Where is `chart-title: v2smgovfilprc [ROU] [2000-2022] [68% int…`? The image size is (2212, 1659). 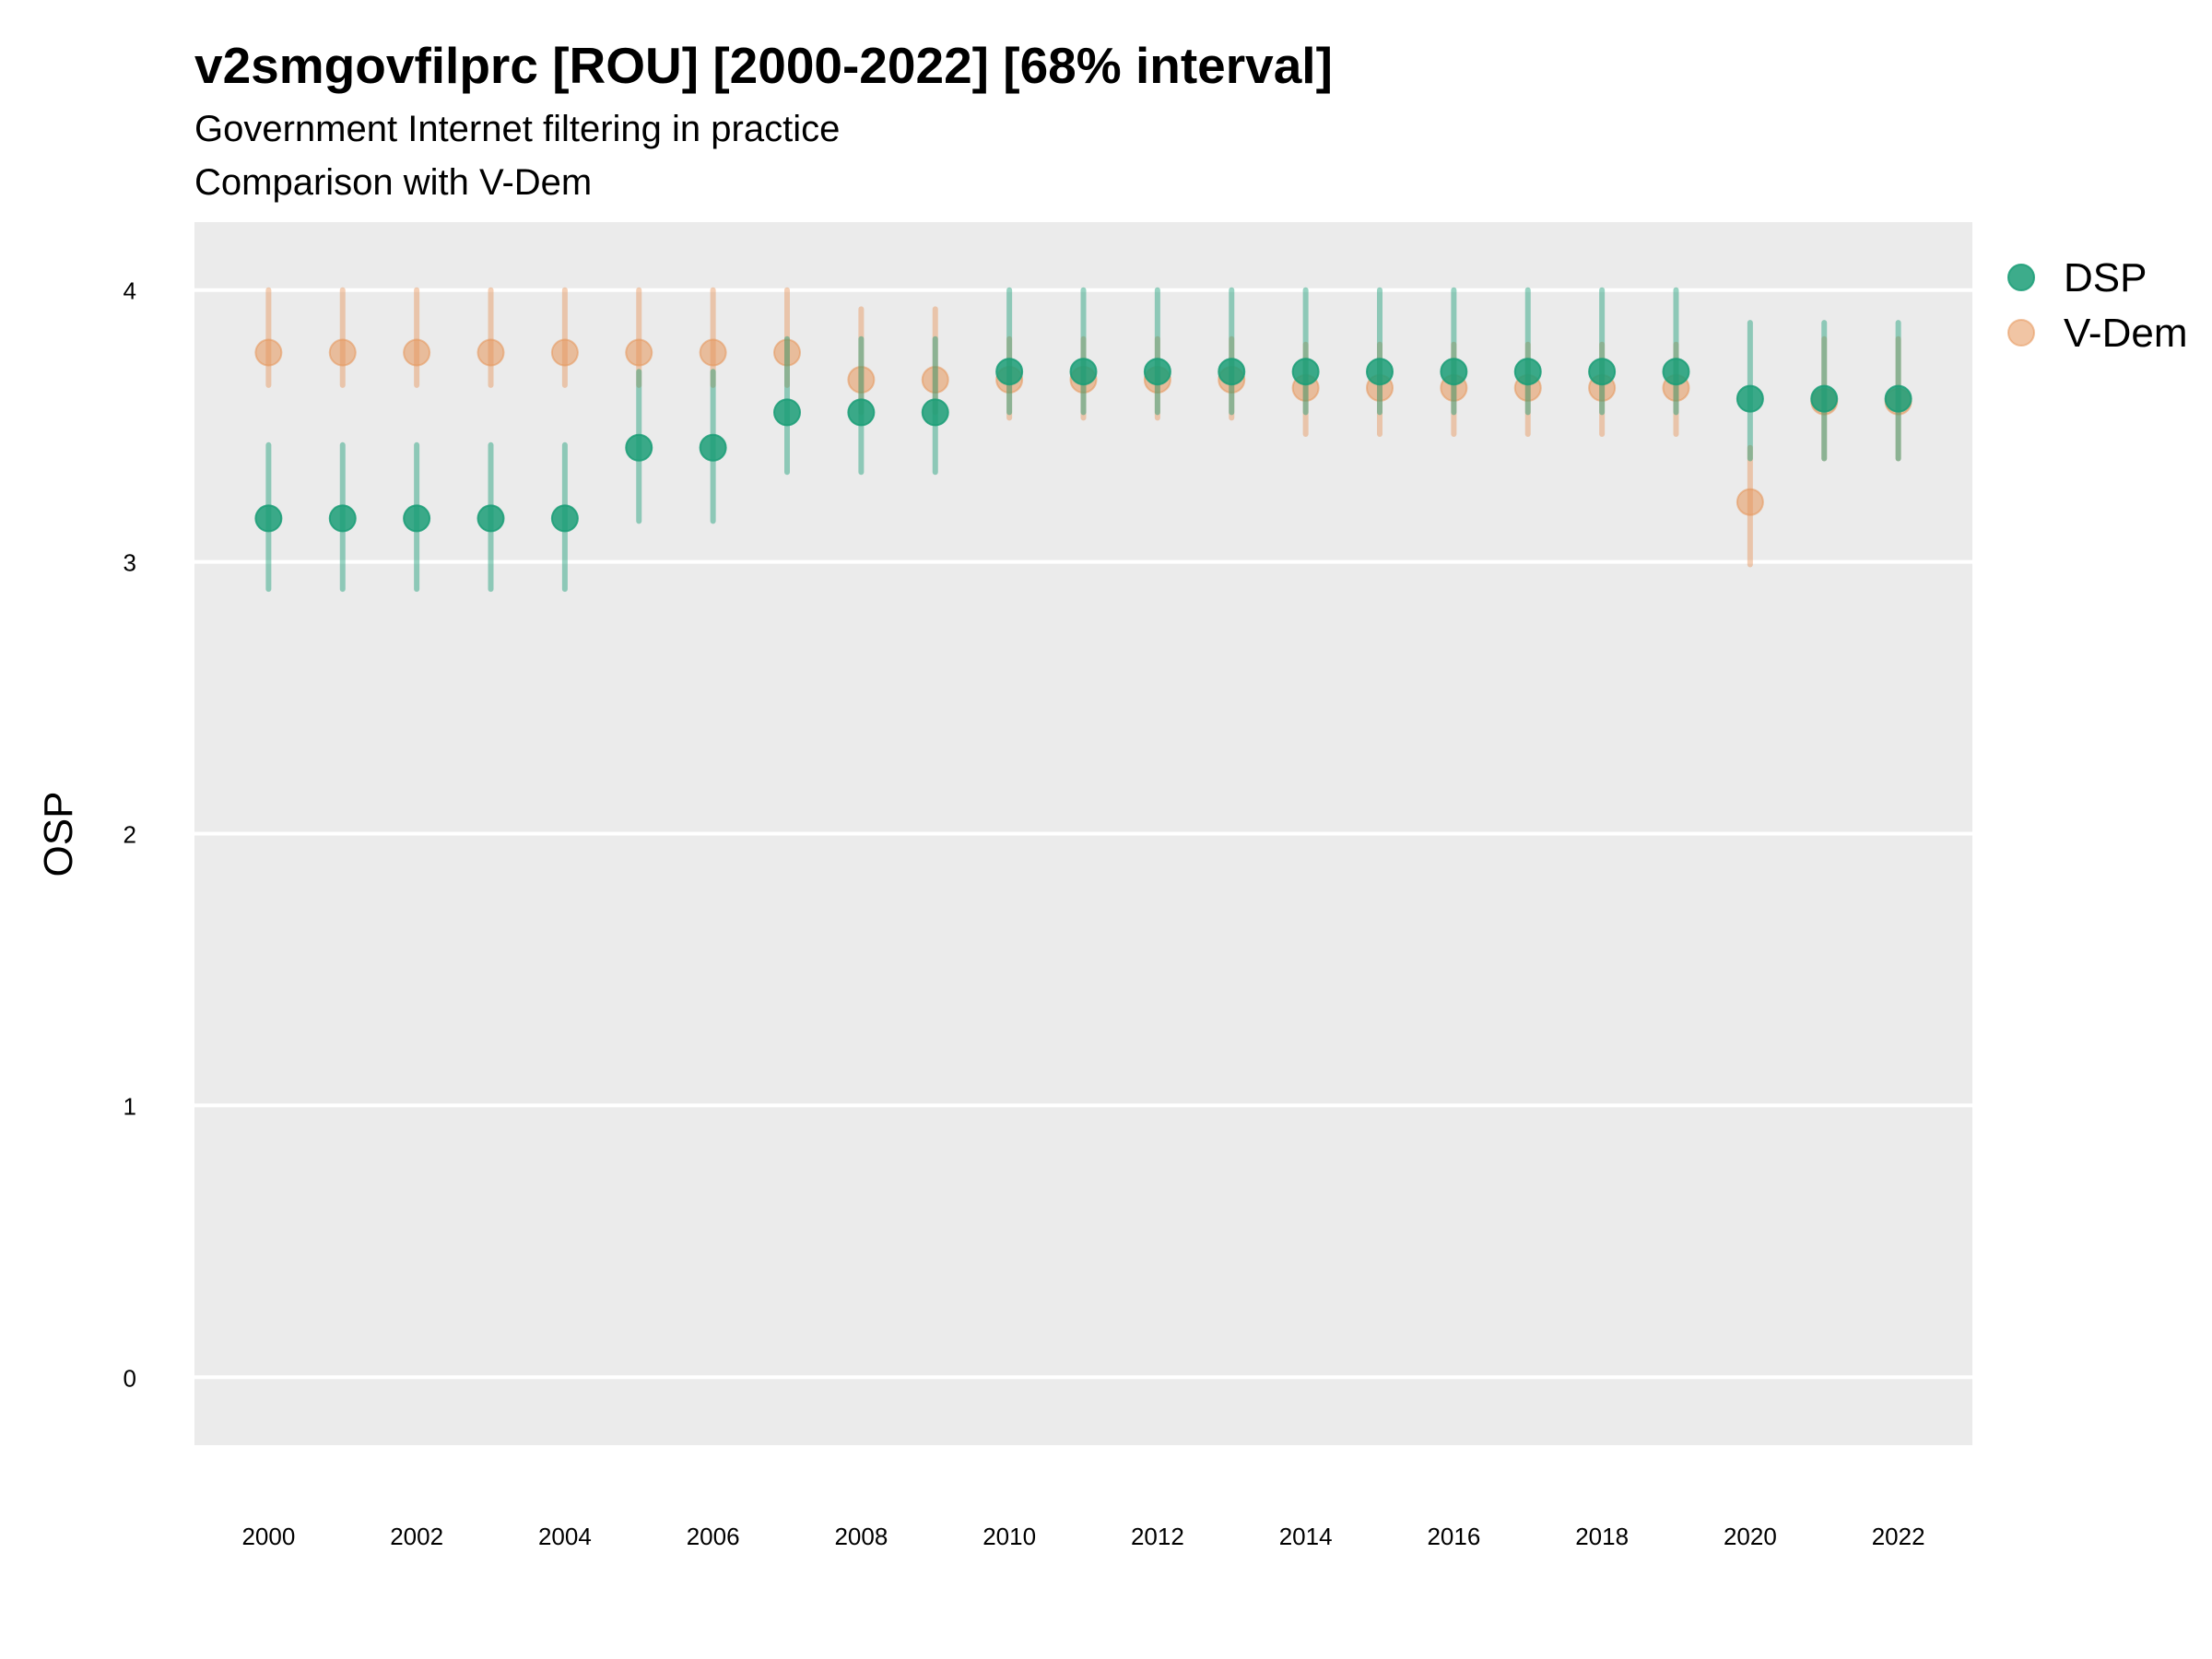 chart-title: v2smgovfilprc [ROU] [2000-2022] [68% int… is located at coordinates (763, 65).